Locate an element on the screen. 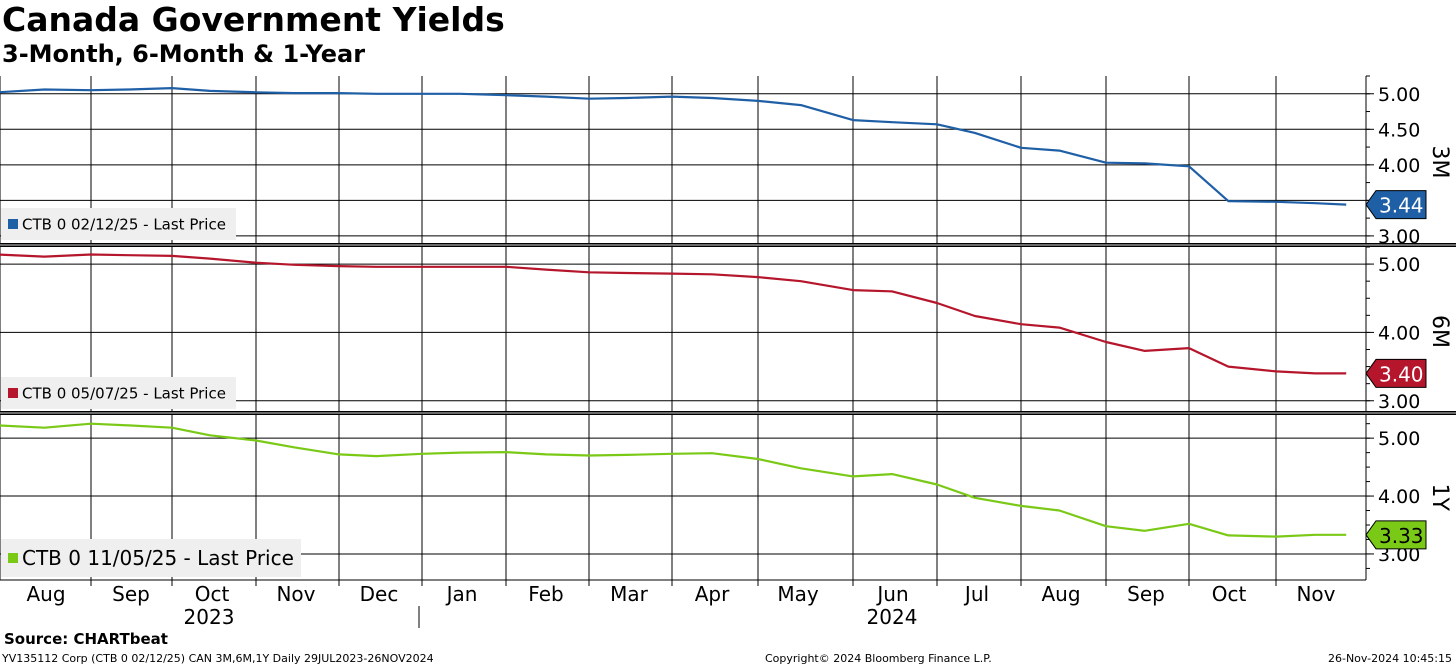  chart-title: Canada Government Yields is located at coordinates (253, 19).